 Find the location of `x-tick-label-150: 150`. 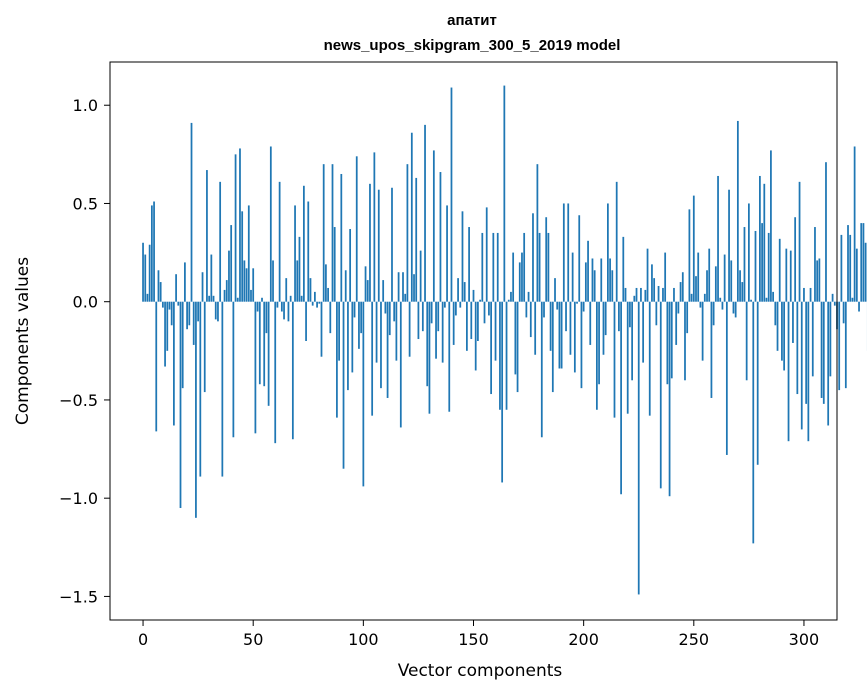

x-tick-label-150: 150 is located at coordinates (473, 639).